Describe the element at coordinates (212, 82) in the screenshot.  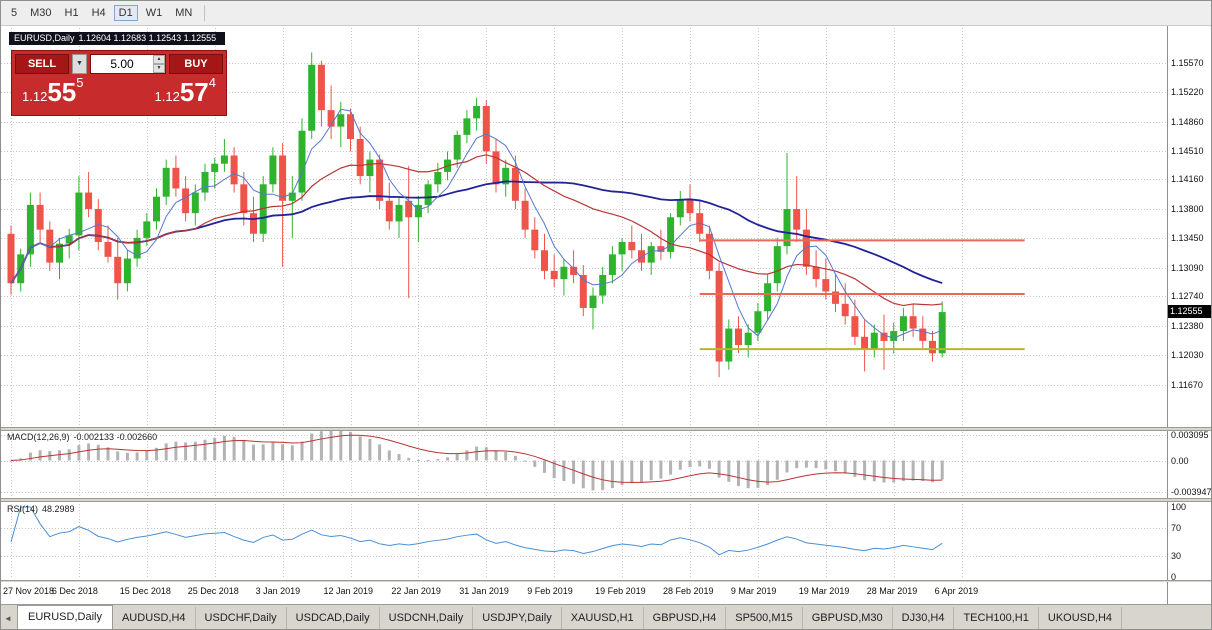
I see `ask-price-point: 4` at that location.